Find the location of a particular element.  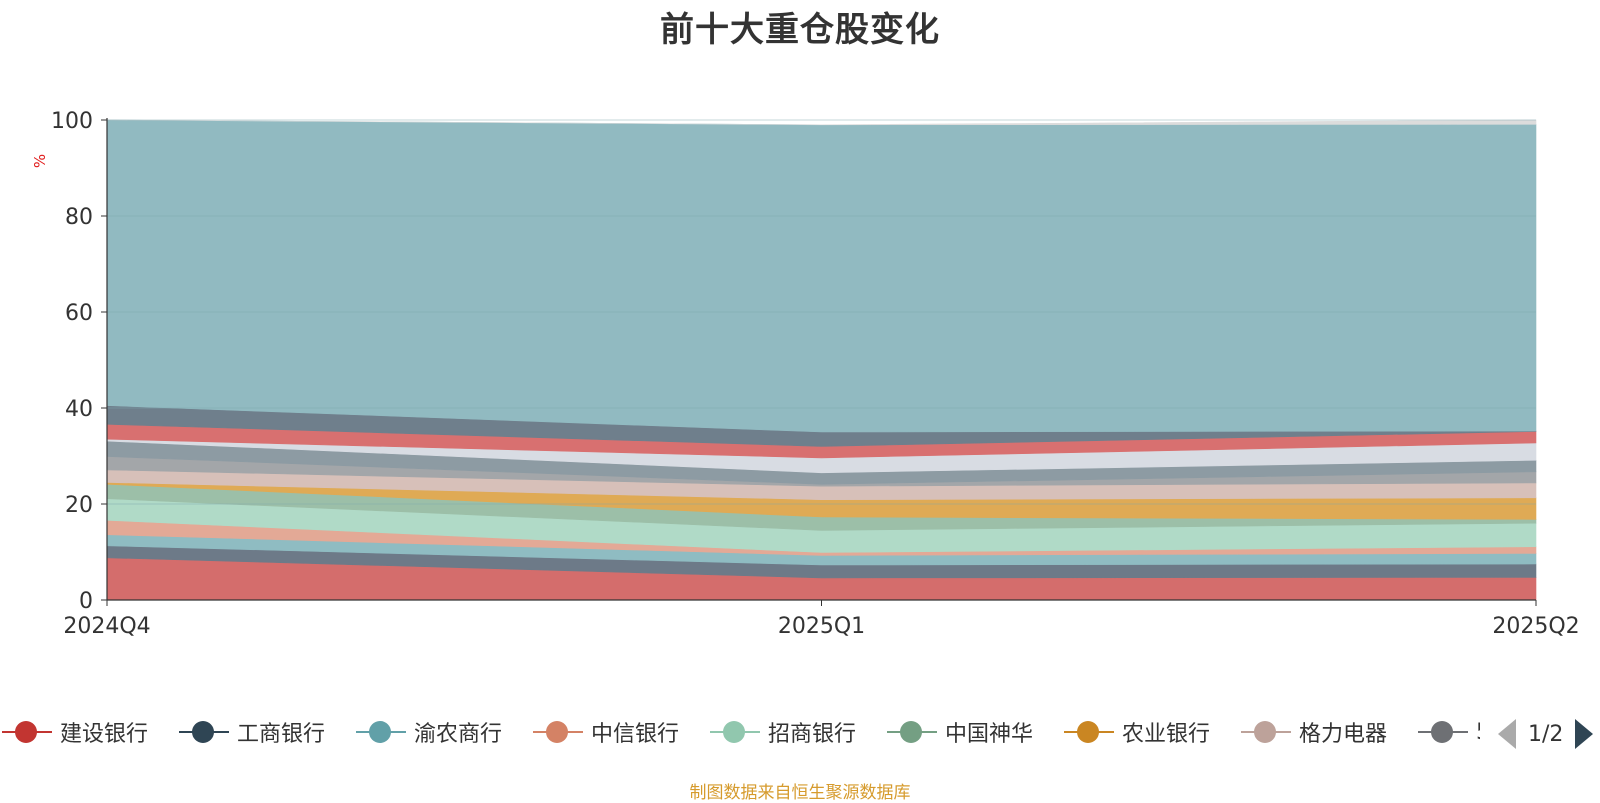

legend-label: 工商银行 is located at coordinates (281, 732).